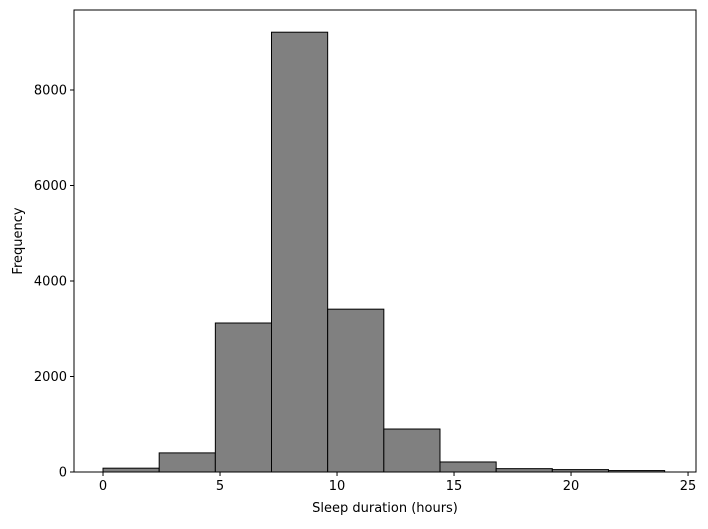 Image resolution: width=708 pixels, height=529 pixels. Describe the element at coordinates (50, 90) in the screenshot. I see `y-tick-label: 8000` at that location.